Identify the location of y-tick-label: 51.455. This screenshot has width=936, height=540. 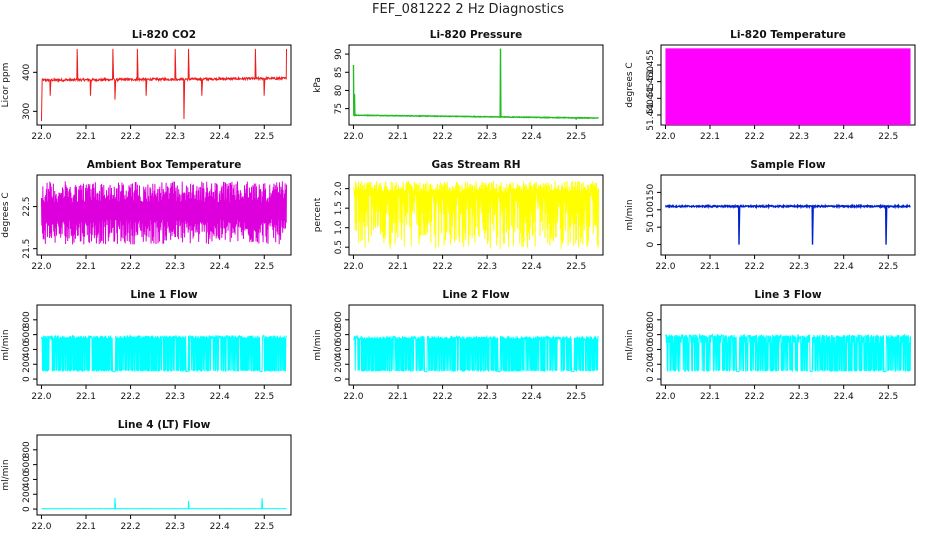
(651, 65).